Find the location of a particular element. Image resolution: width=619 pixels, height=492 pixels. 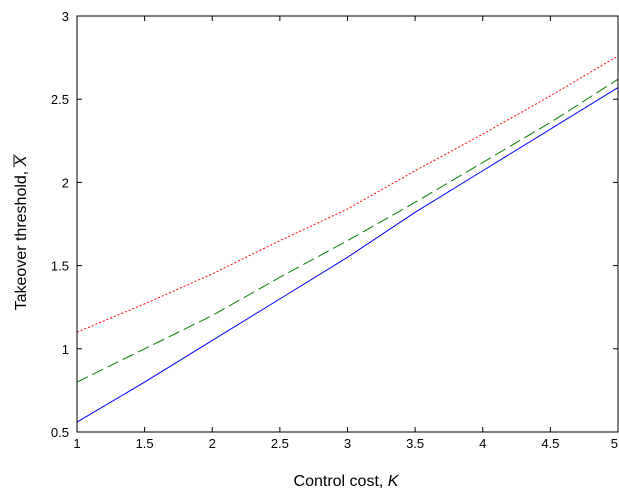

x-tick-label: 4 is located at coordinates (482, 443).